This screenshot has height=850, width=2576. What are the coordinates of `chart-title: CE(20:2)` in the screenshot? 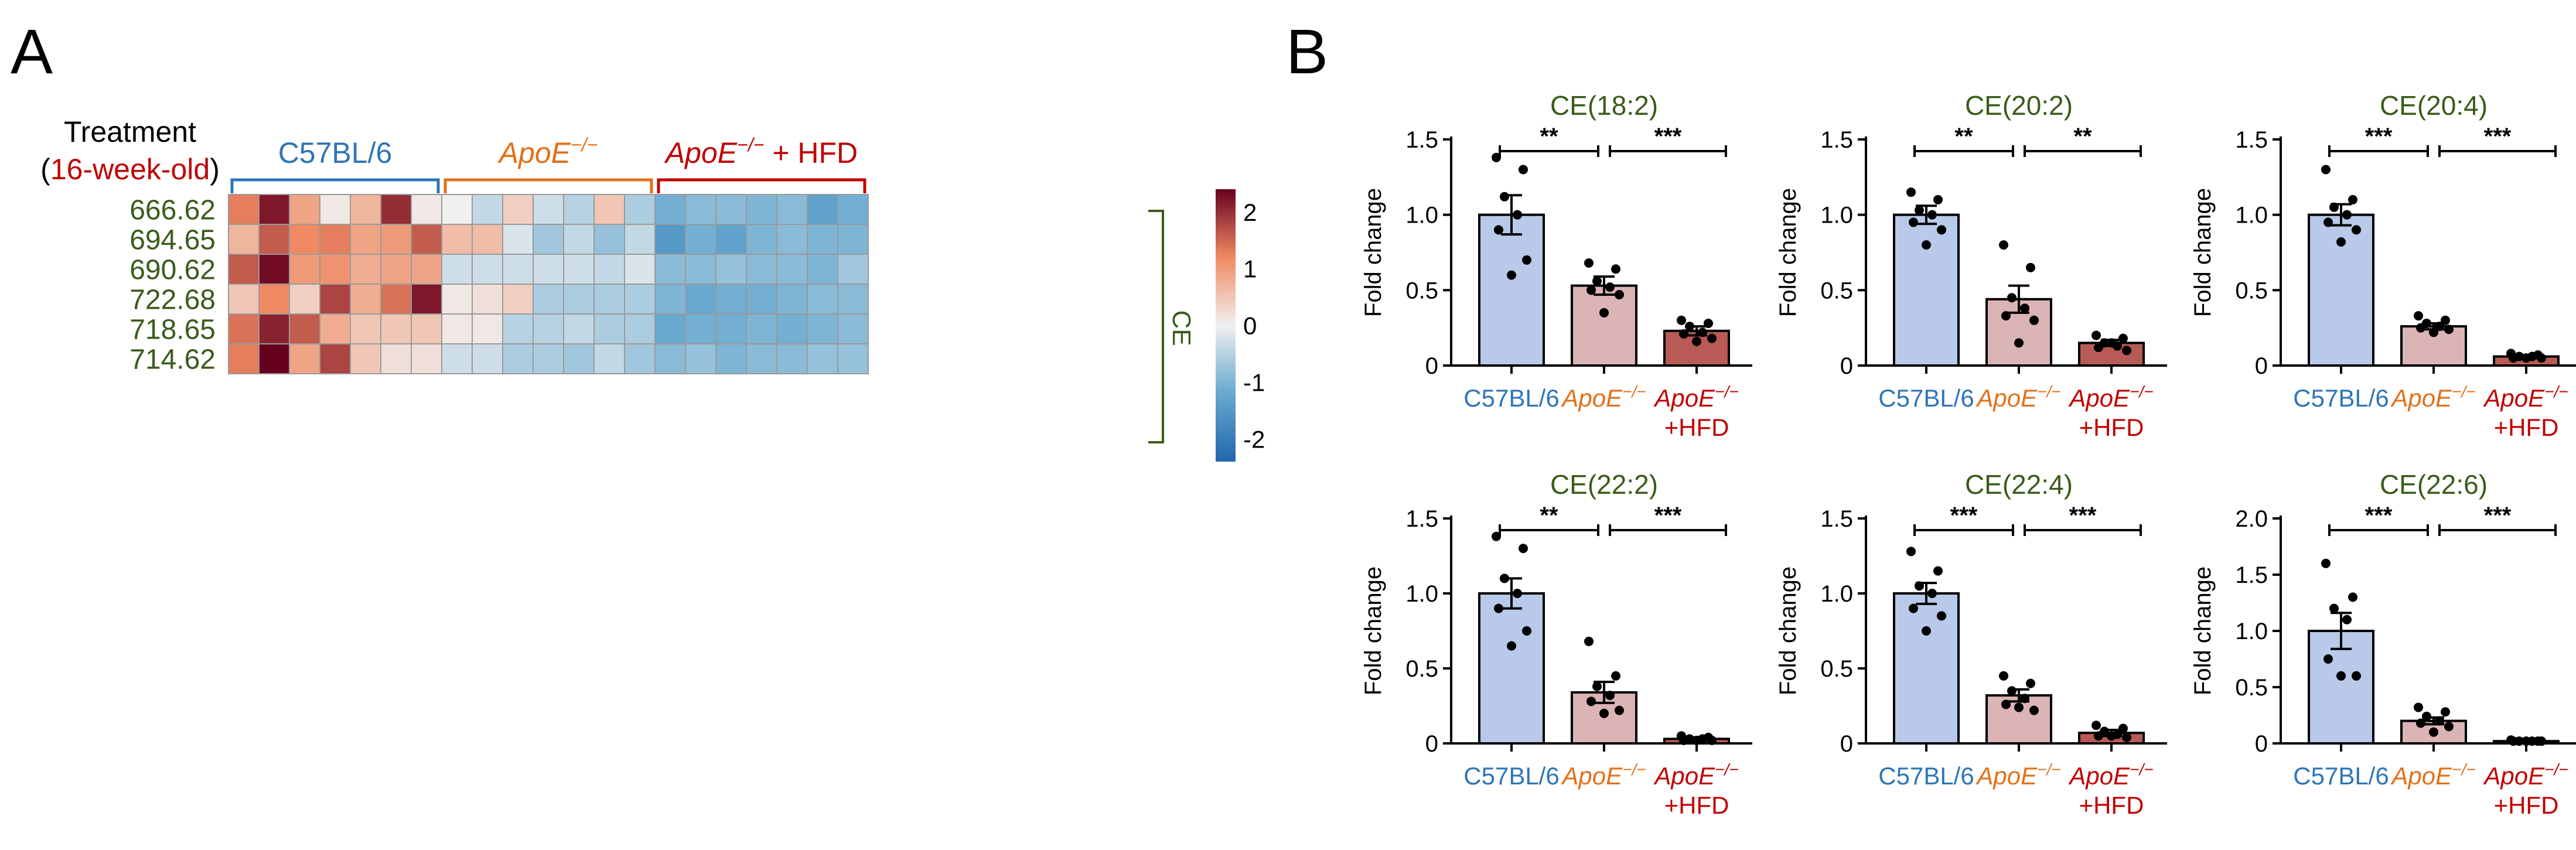 It's located at (2019, 105).